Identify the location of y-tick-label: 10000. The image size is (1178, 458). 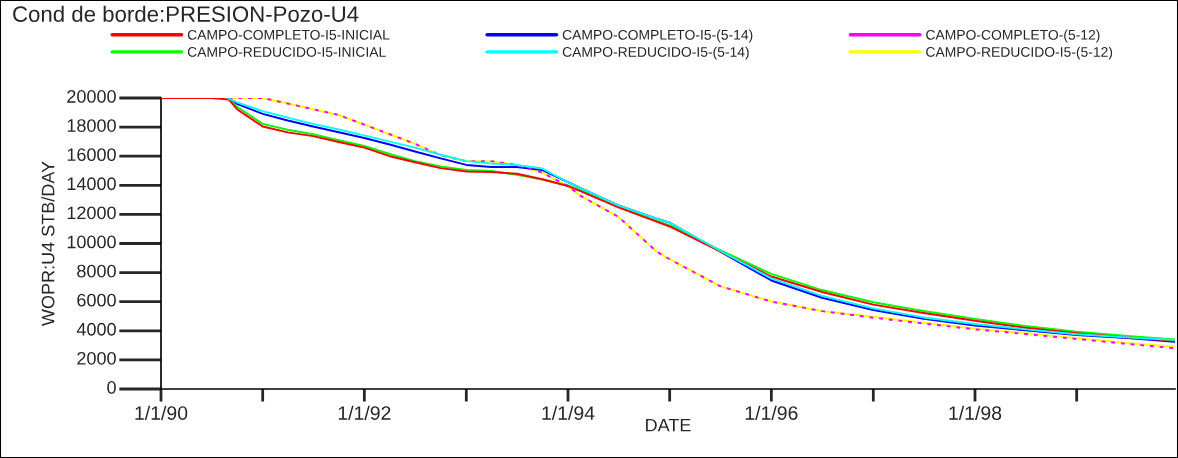
(91, 242).